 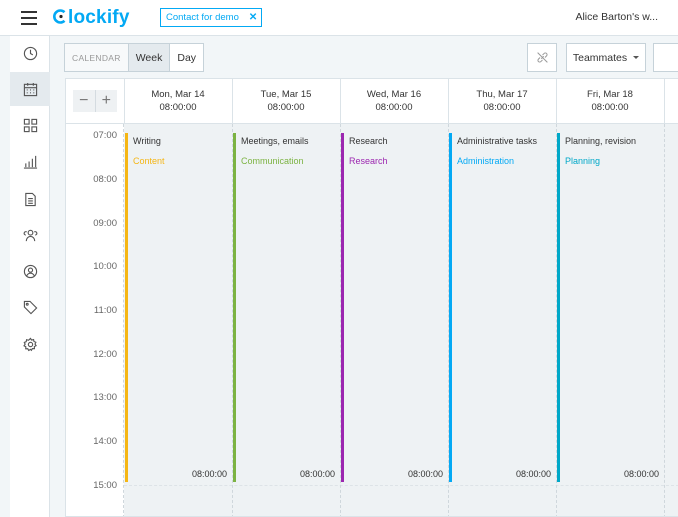 I want to click on clients-icon, so click(x=30, y=271).